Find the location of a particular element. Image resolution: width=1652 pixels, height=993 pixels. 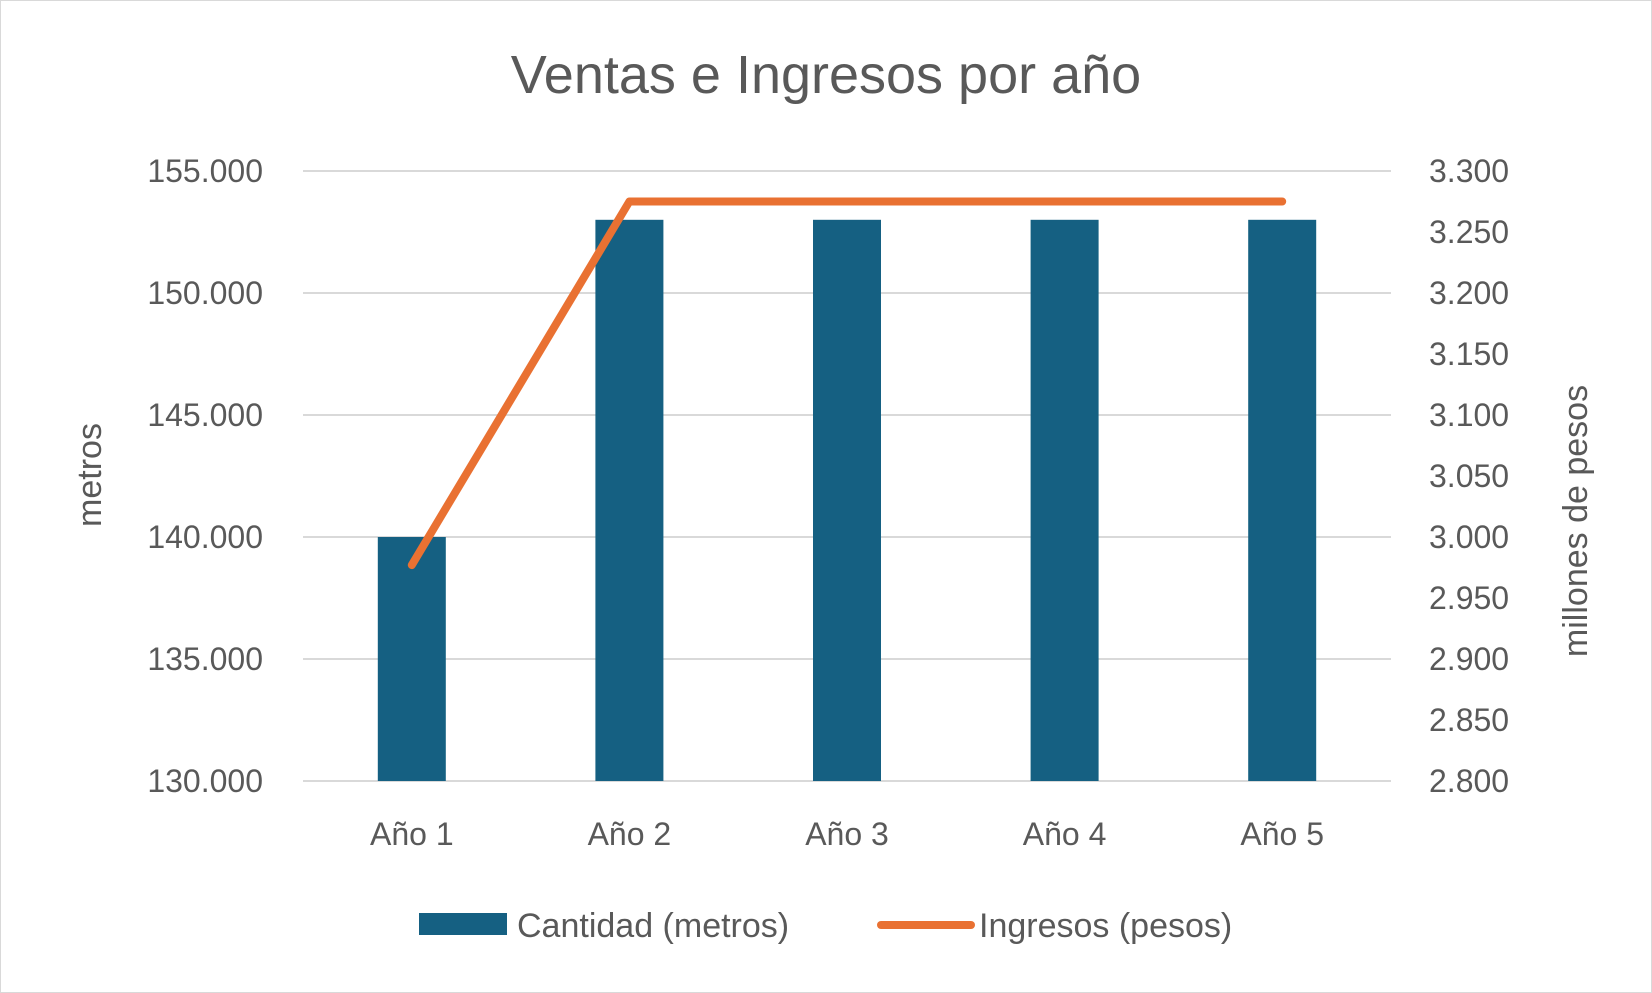

right-tick-label: 2.950 is located at coordinates (1469, 598).